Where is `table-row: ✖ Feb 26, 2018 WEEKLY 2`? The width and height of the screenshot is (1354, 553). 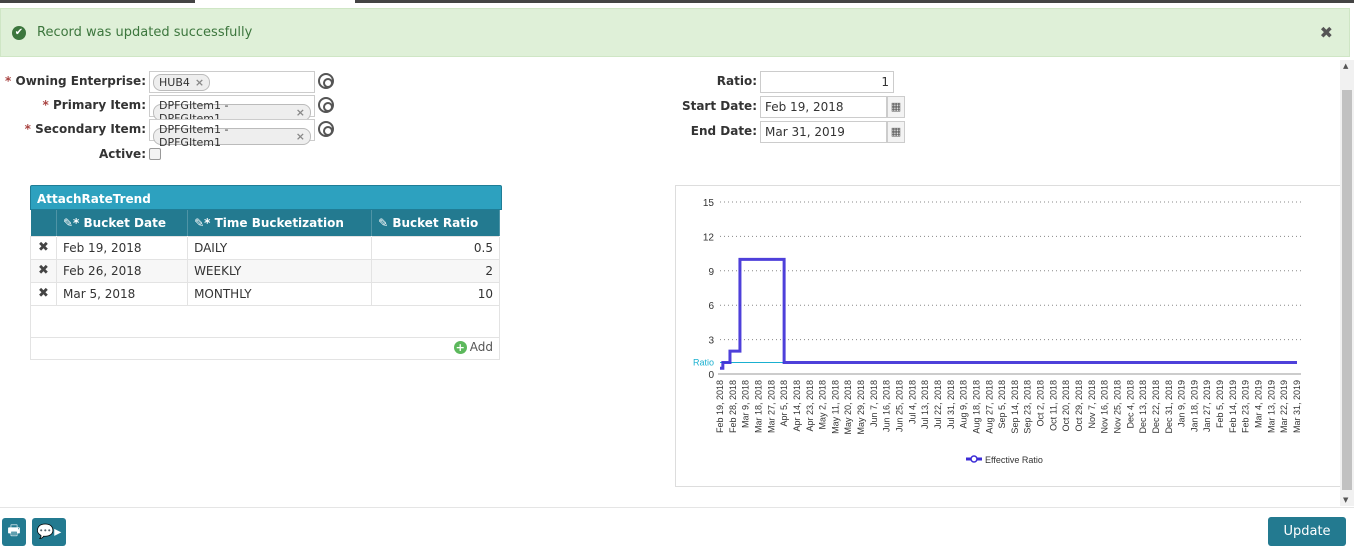 table-row: ✖ Feb 26, 2018 WEEKLY 2 is located at coordinates (265, 270).